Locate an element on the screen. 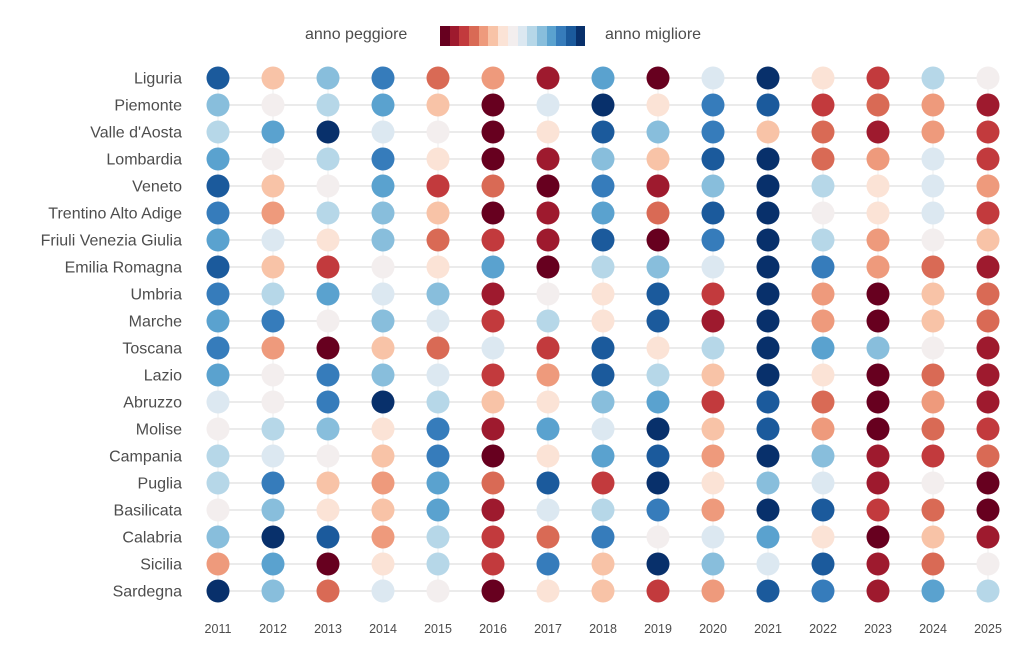 The image size is (1024, 656). data-dot: Veneto 2021: 15 is located at coordinates (768, 186).